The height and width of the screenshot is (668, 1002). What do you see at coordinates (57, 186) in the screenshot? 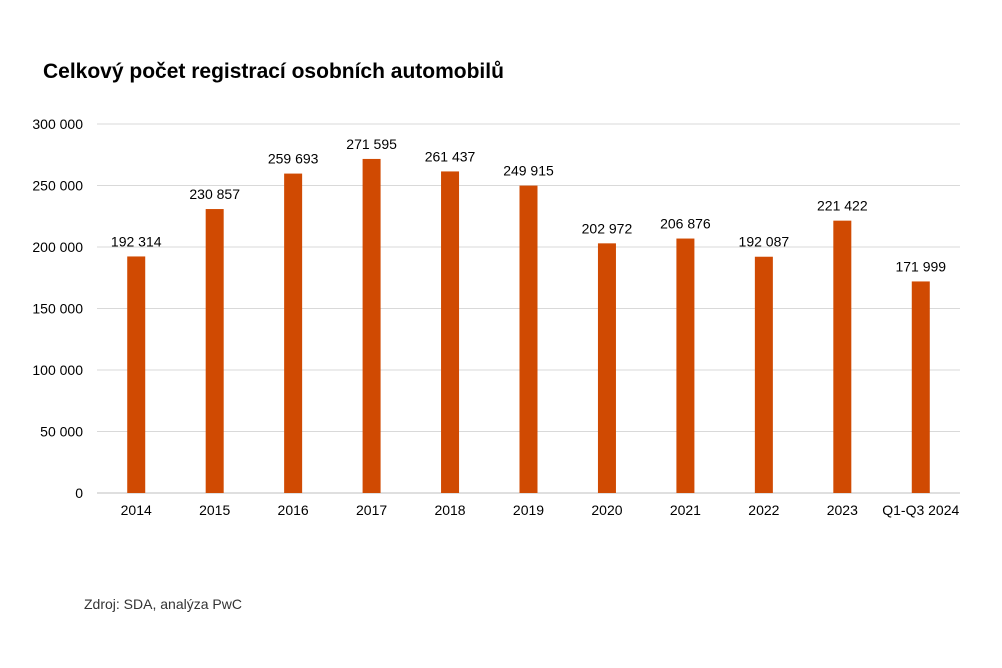
I see `y-tick-label: 250 000` at bounding box center [57, 186].